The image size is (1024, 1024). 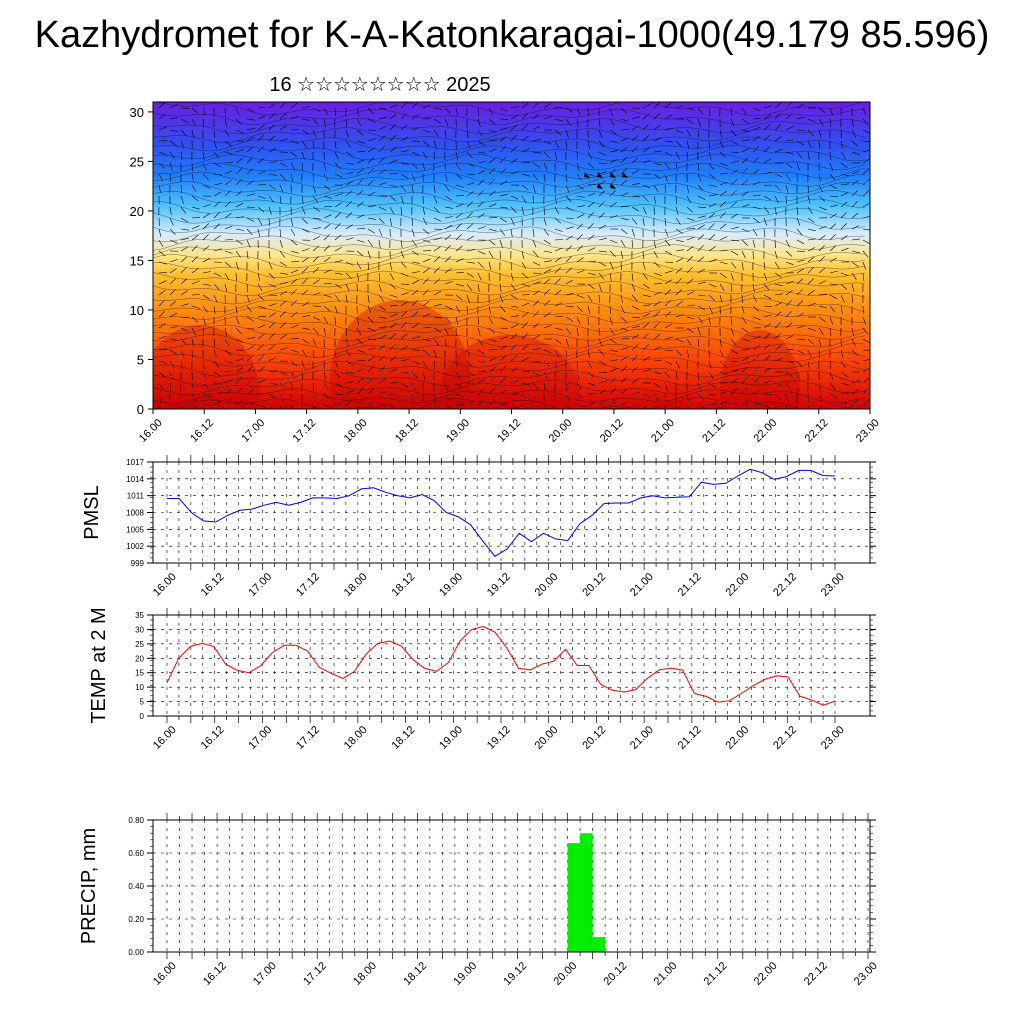 I want to click on x-tick-label: 22.12, so click(x=785, y=738).